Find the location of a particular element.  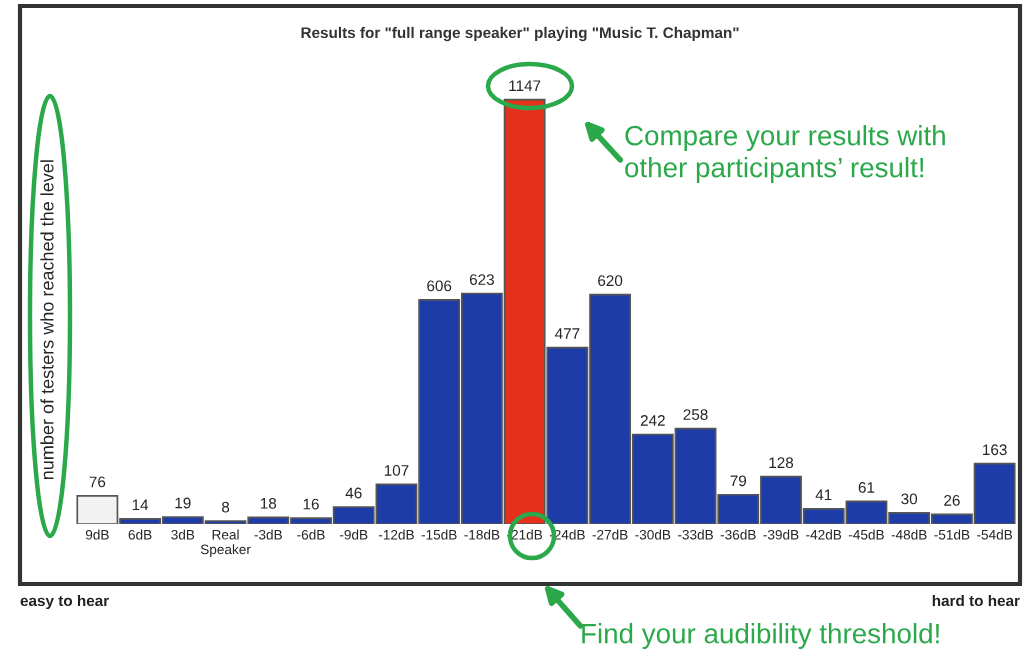

text: Find your audibility threshold! is located at coordinates (760, 636).